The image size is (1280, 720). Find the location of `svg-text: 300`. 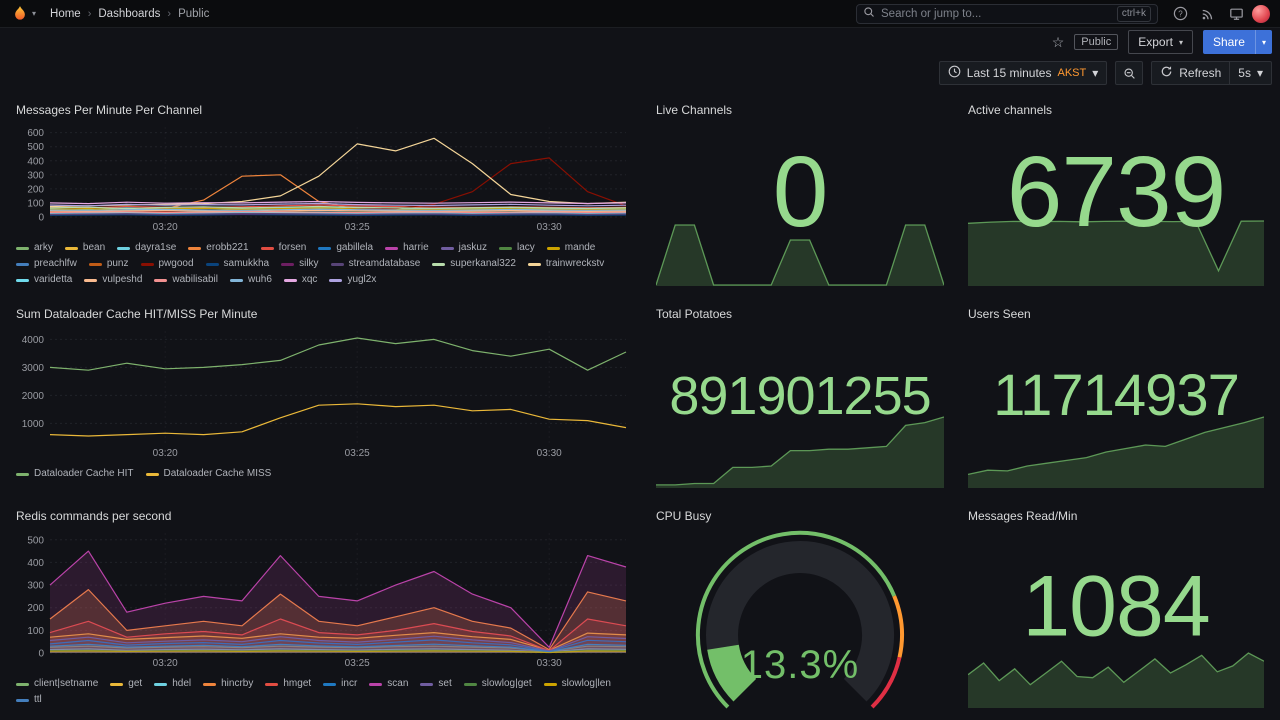

svg-text: 300 is located at coordinates (35, 175).